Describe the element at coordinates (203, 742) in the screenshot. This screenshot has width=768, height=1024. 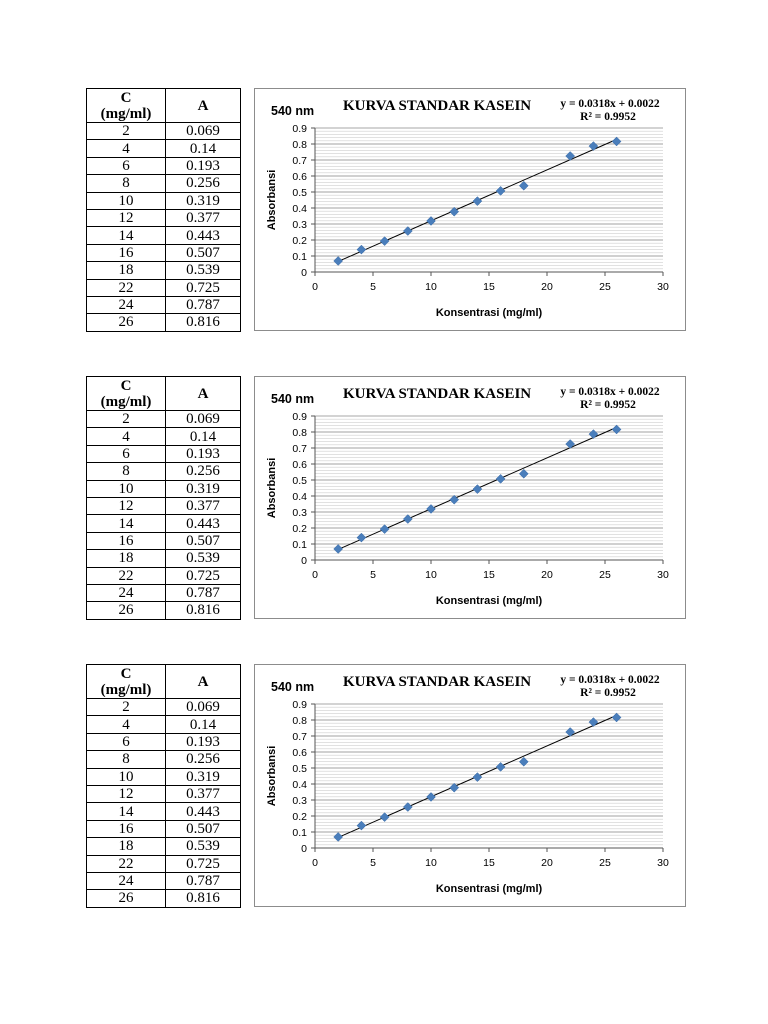
I see `cell-absorbance: 0.193` at that location.